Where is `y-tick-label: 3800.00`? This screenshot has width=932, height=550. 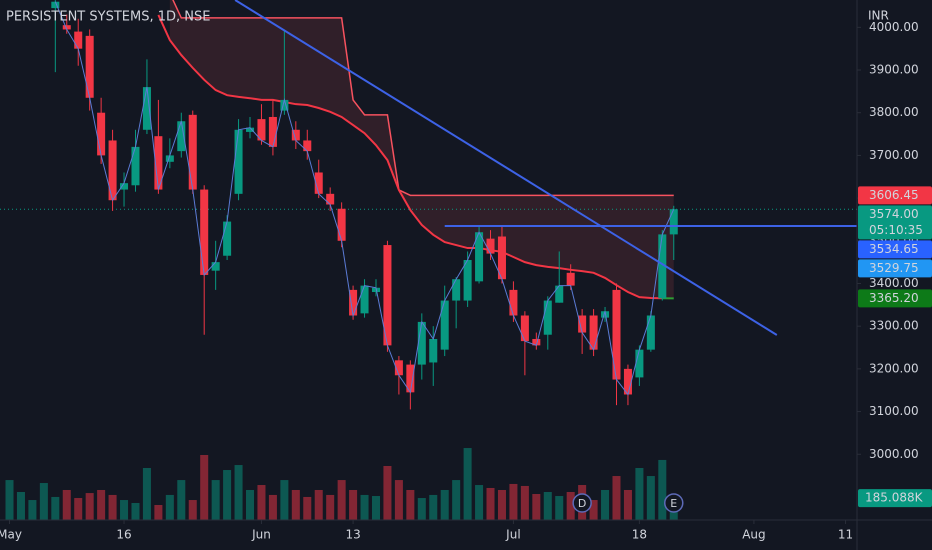 y-tick-label: 3800.00 is located at coordinates (894, 112).